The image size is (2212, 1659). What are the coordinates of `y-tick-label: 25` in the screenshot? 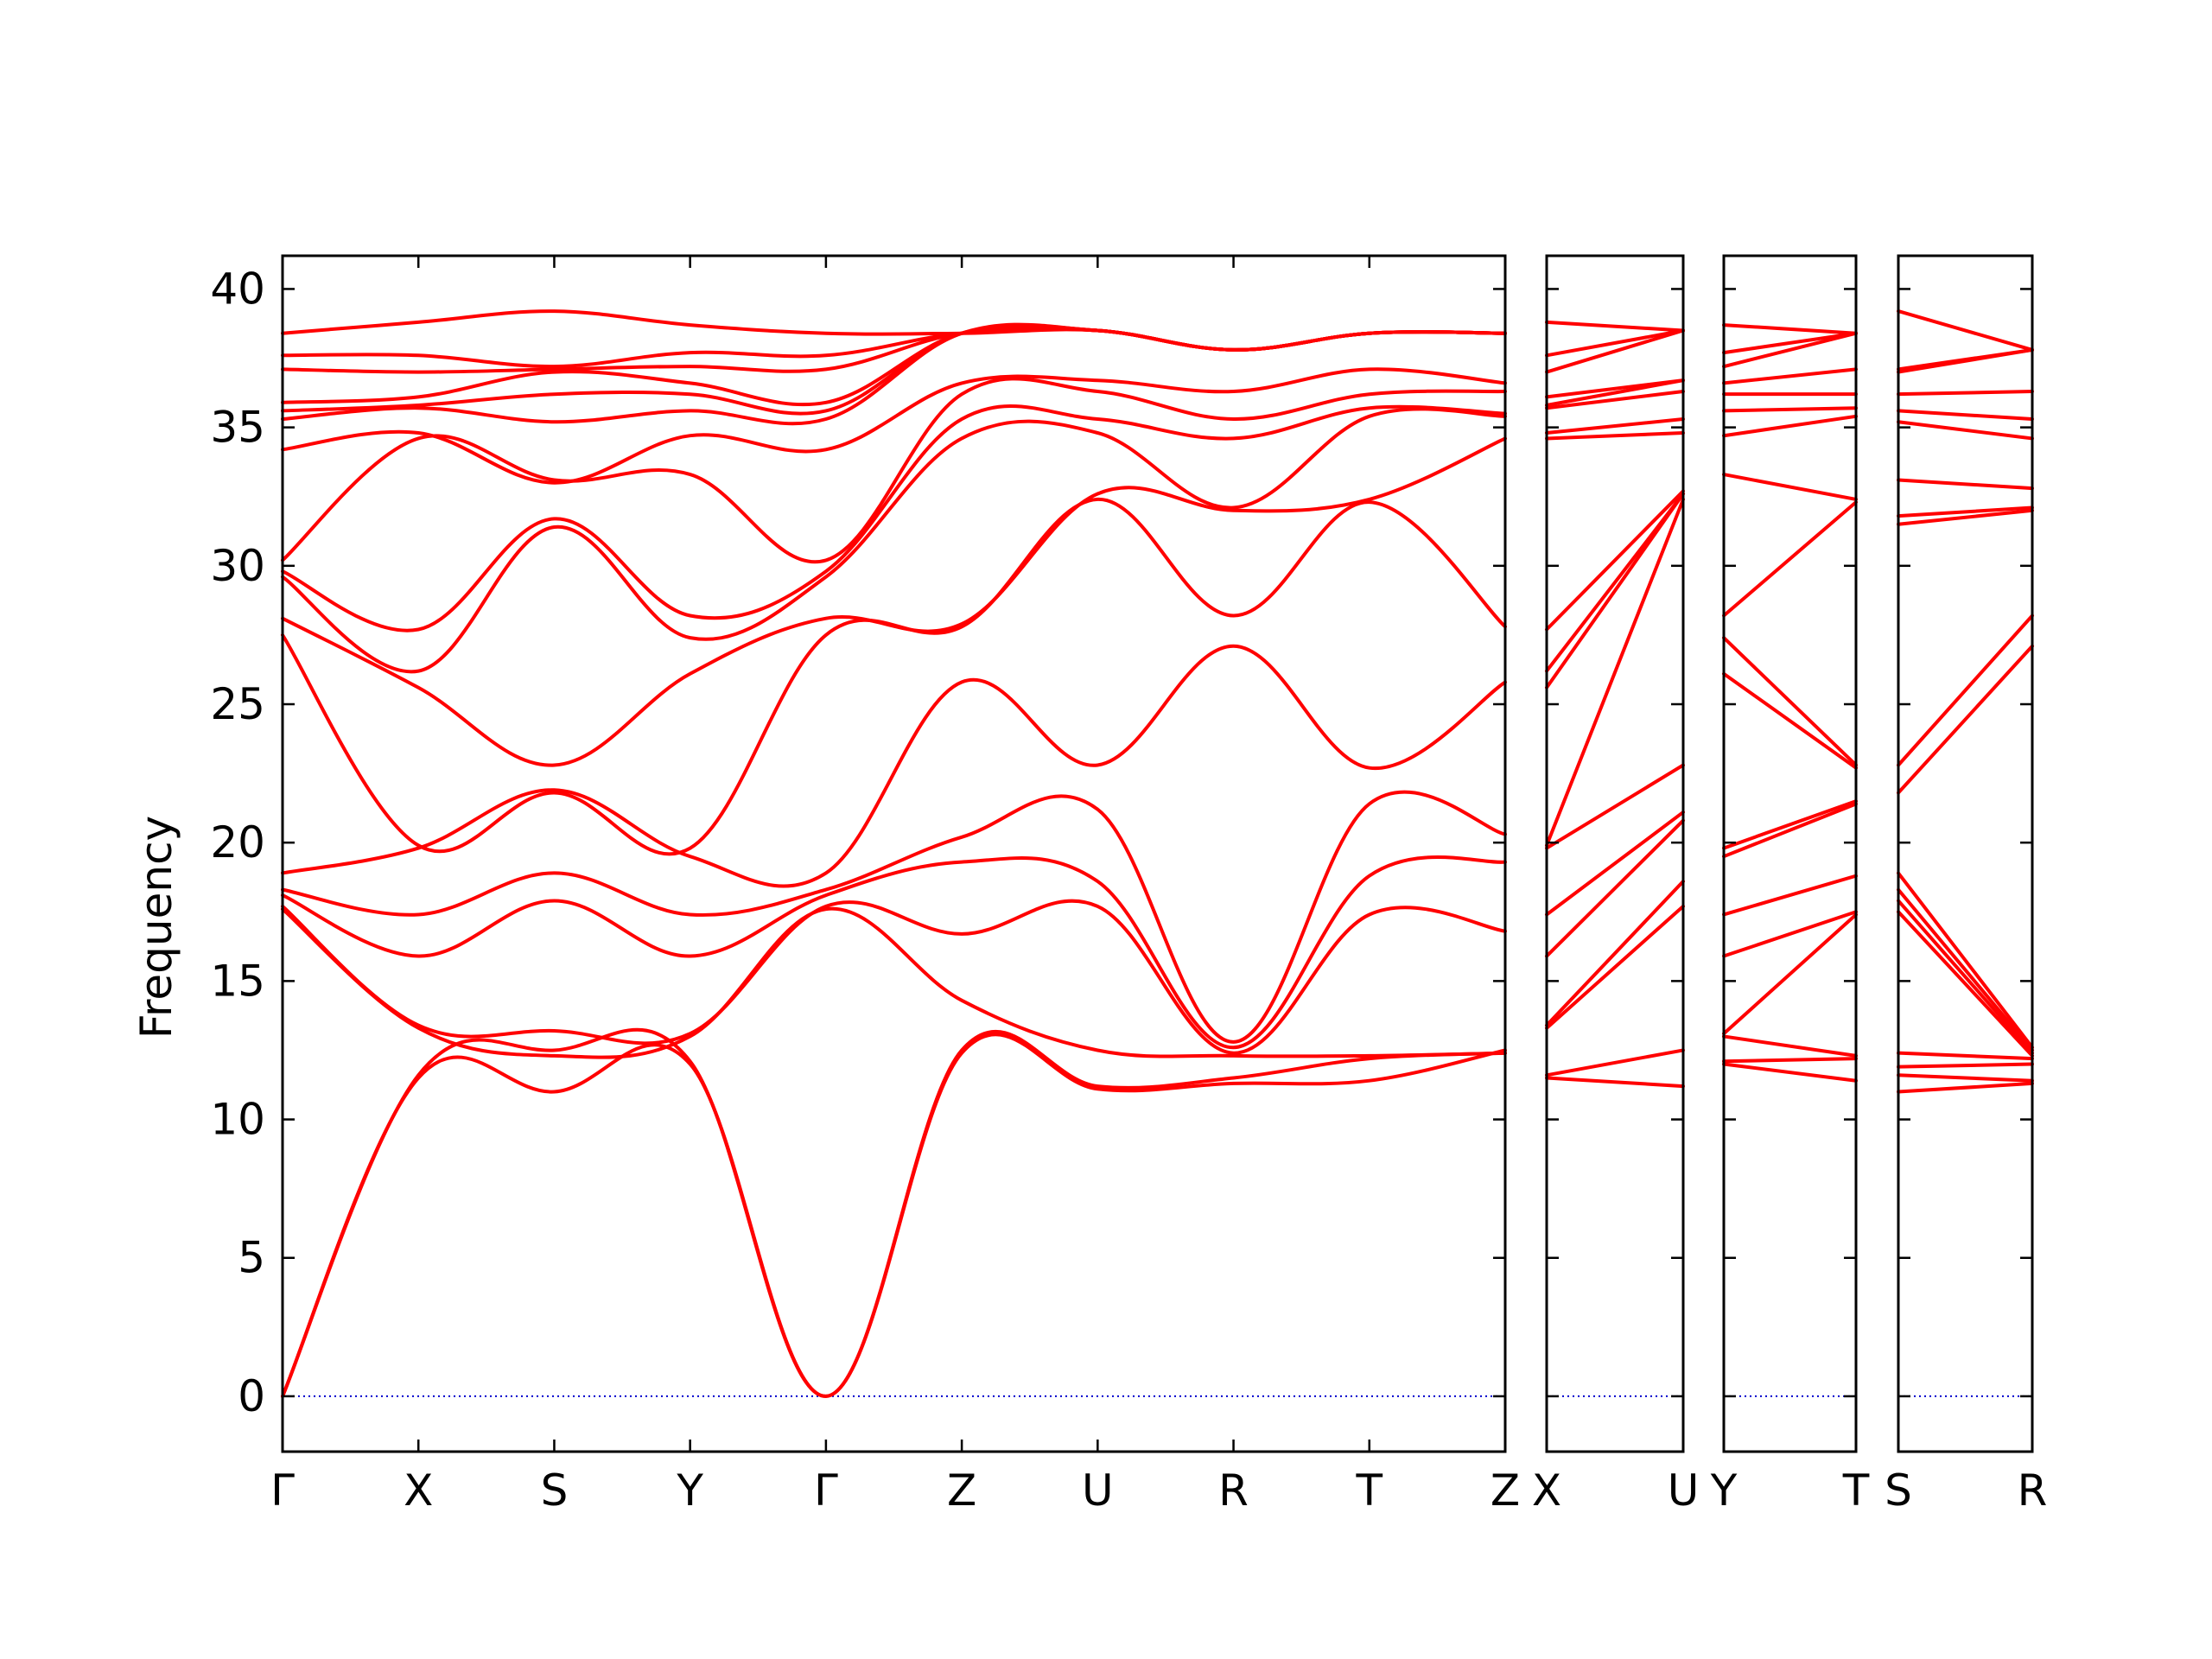 It's located at (237, 704).